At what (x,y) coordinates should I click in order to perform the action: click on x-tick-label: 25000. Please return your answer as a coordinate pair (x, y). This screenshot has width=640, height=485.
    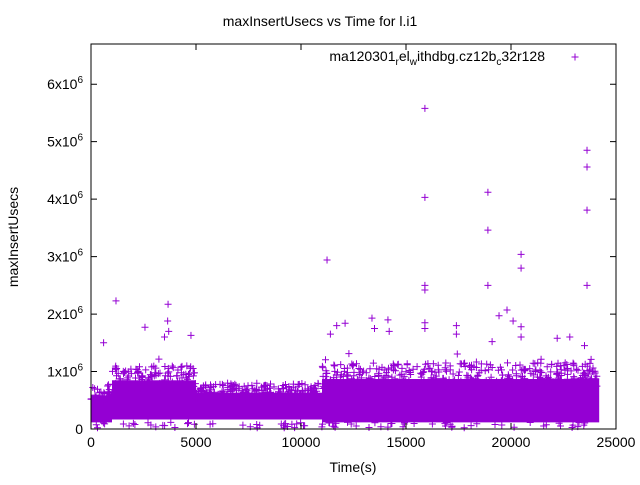
    Looking at the image, I should click on (616, 442).